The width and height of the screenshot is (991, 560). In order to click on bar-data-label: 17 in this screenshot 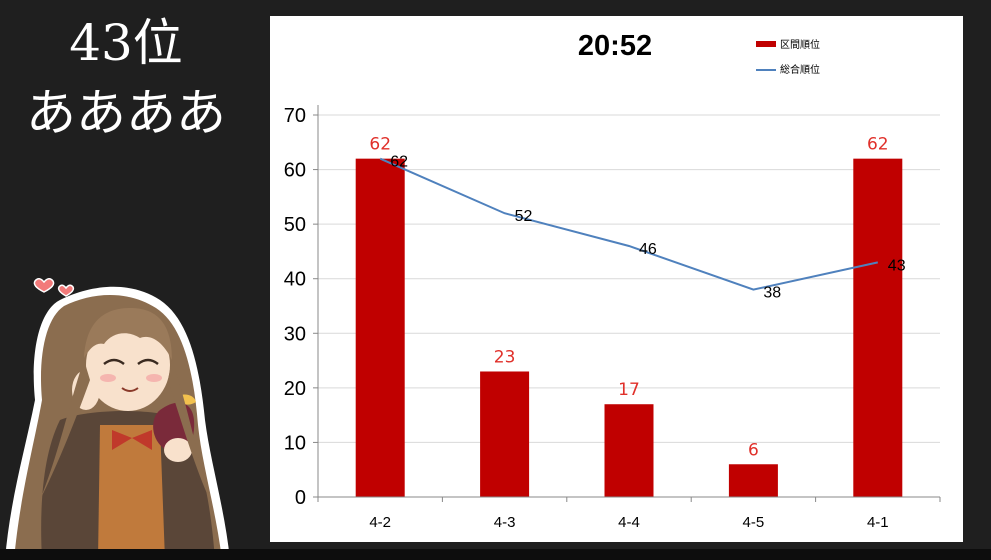, I will do `click(629, 390)`.